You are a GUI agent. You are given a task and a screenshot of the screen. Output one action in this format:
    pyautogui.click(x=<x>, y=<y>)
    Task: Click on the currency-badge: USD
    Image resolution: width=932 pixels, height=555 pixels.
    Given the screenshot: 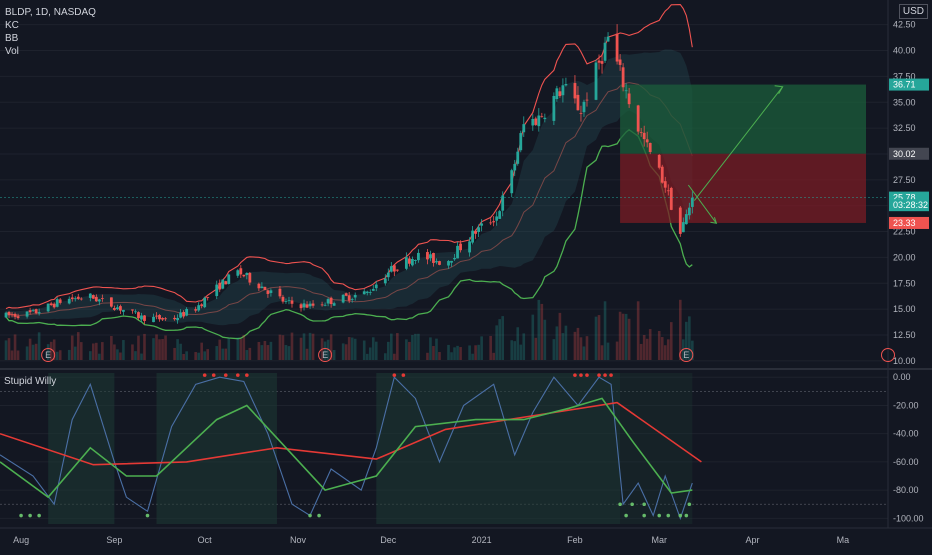 What is the action you would take?
    pyautogui.click(x=913, y=11)
    